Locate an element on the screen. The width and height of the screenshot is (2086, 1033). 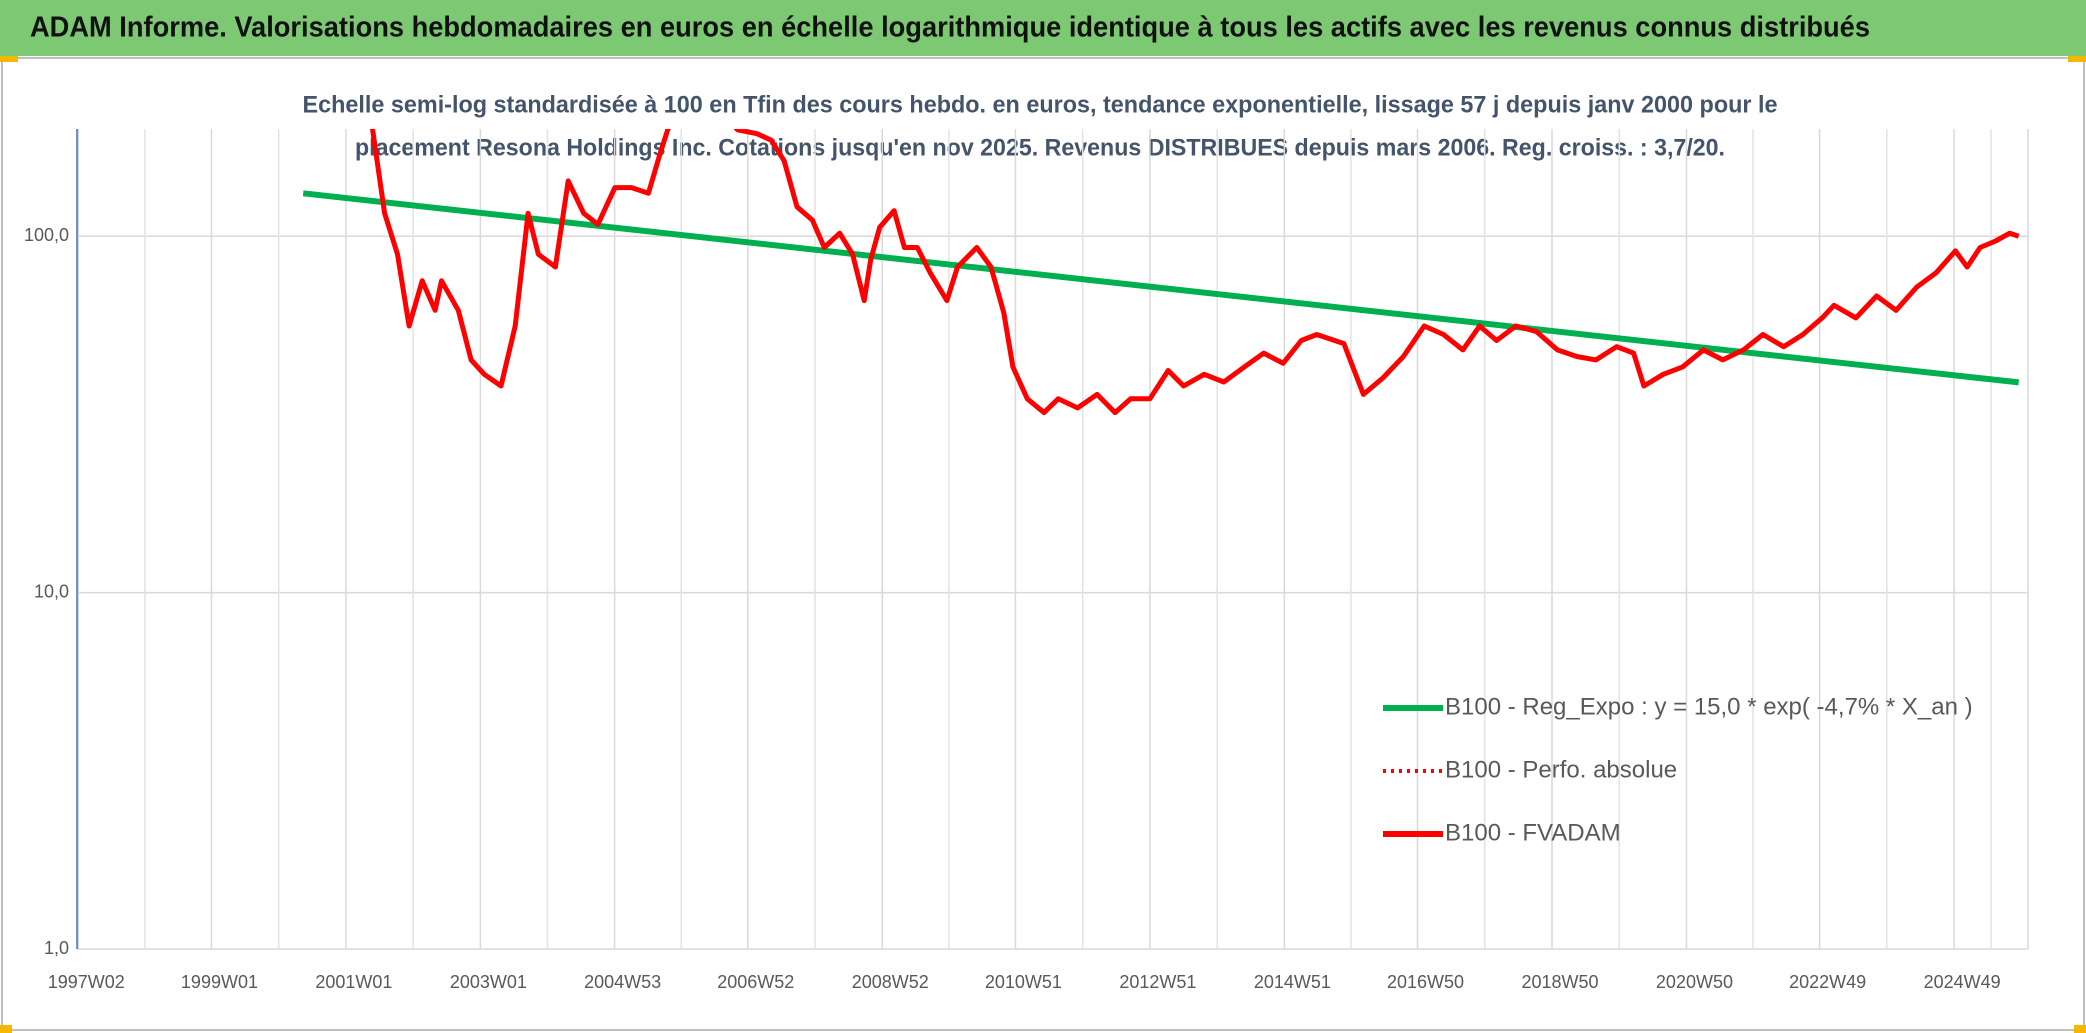
header-bar is located at coordinates (1043, 28).